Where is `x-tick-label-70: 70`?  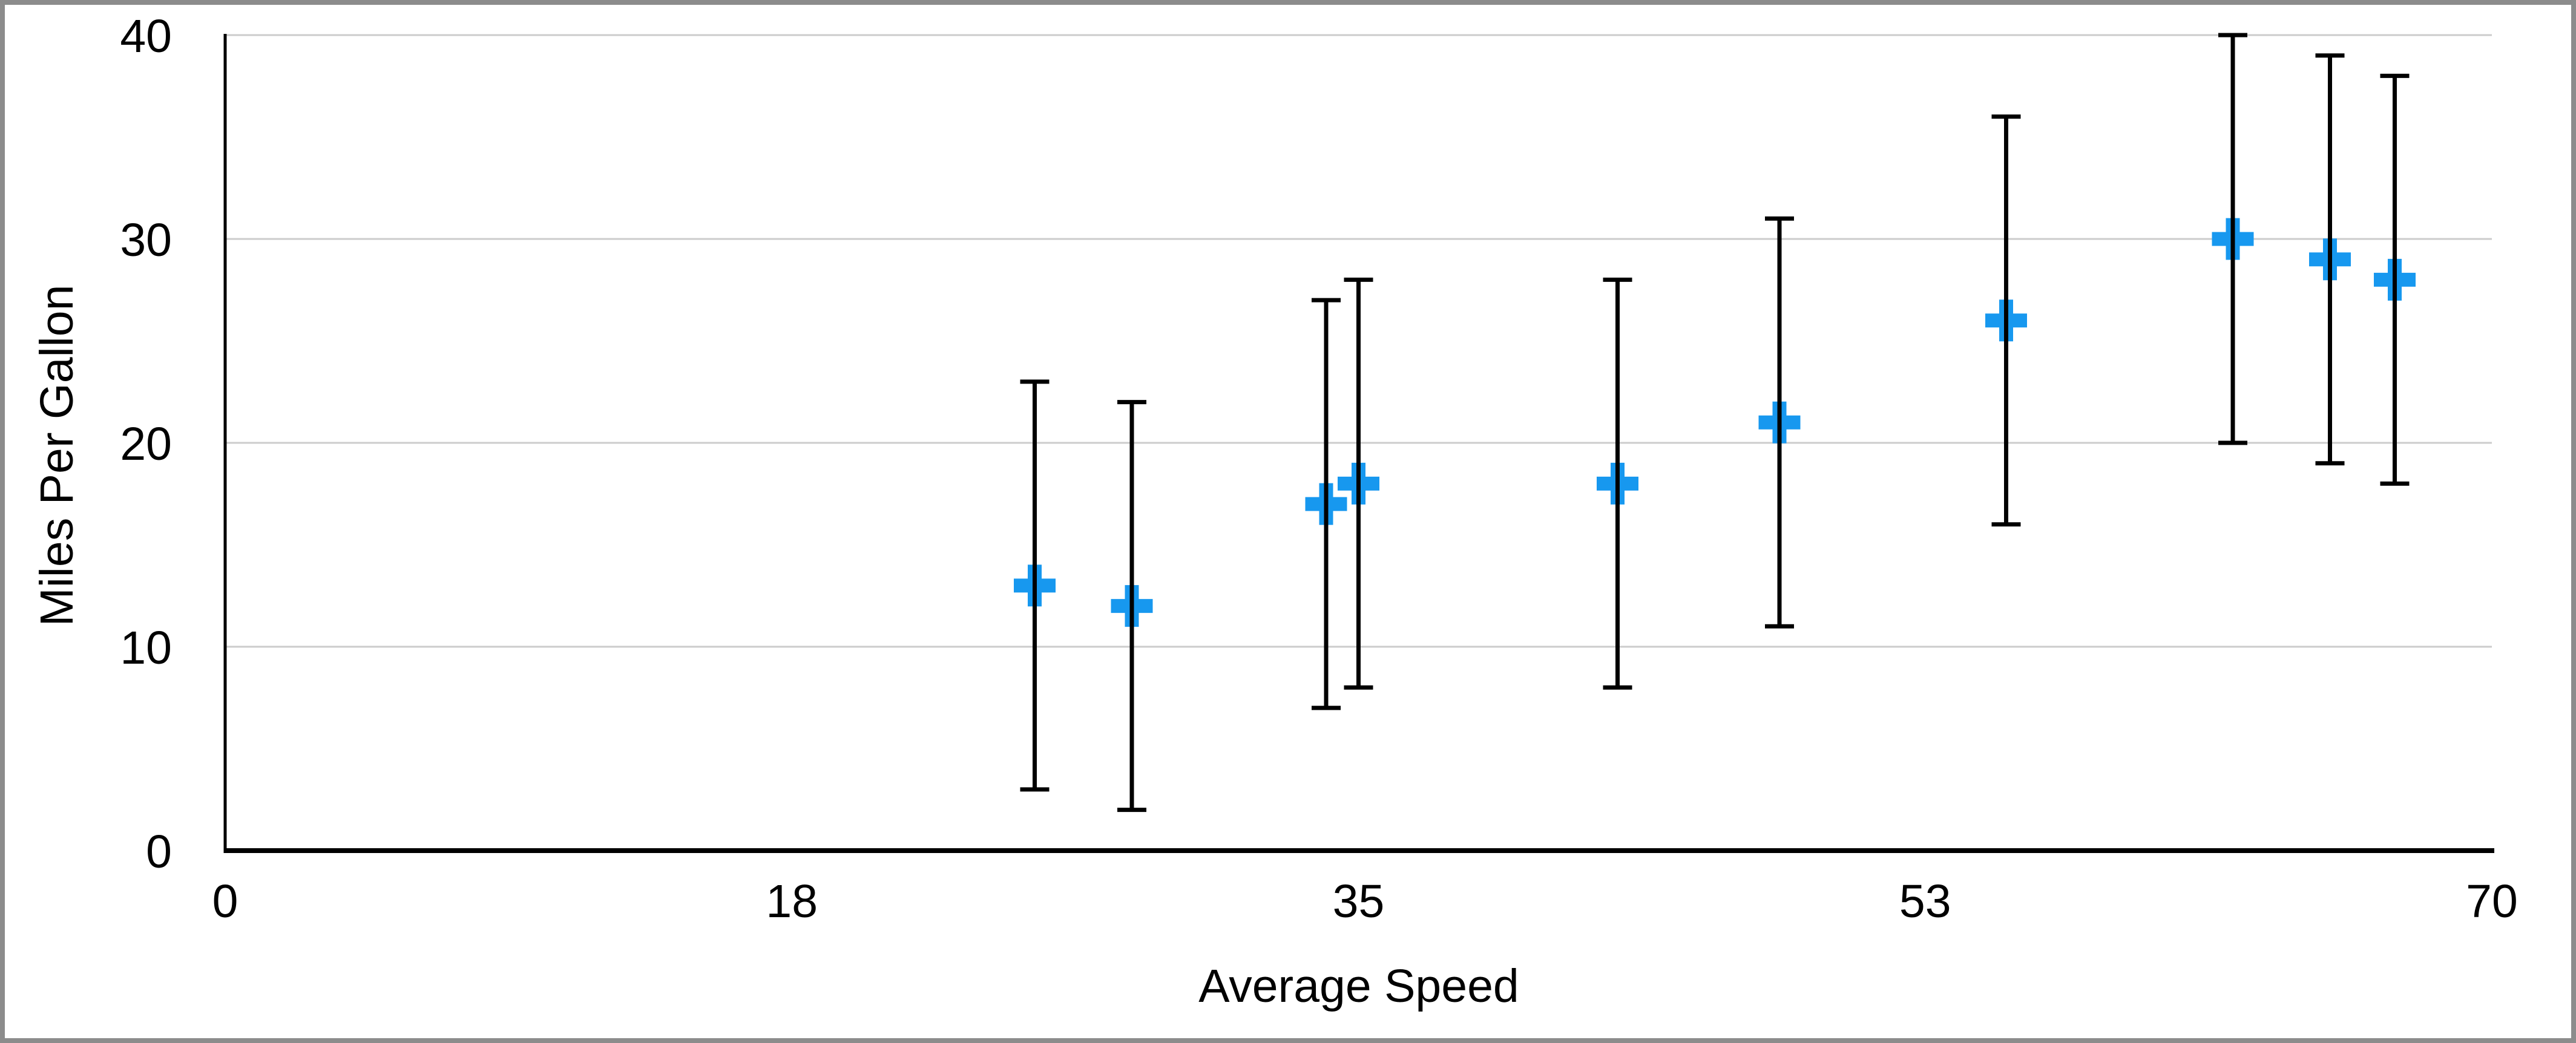 x-tick-label-70: 70 is located at coordinates (2492, 901).